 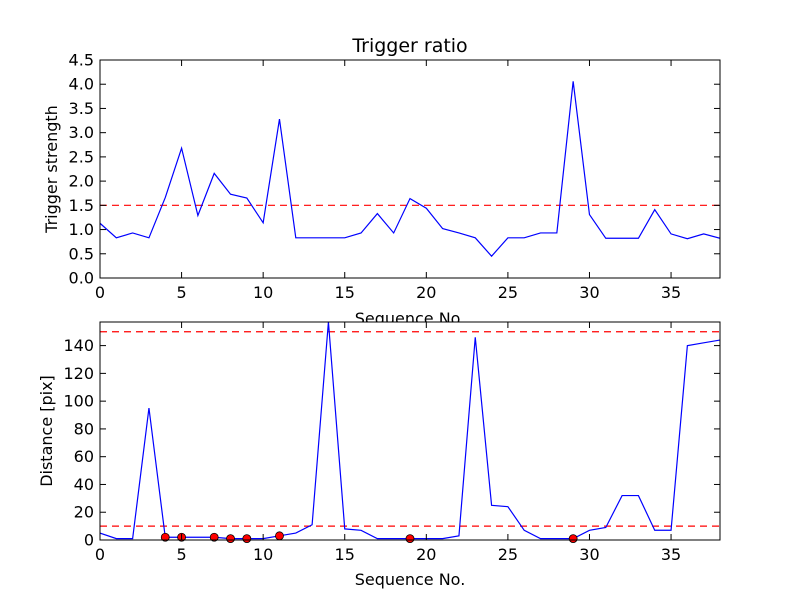 What do you see at coordinates (84, 428) in the screenshot?
I see `y-tick-label: 80` at bounding box center [84, 428].